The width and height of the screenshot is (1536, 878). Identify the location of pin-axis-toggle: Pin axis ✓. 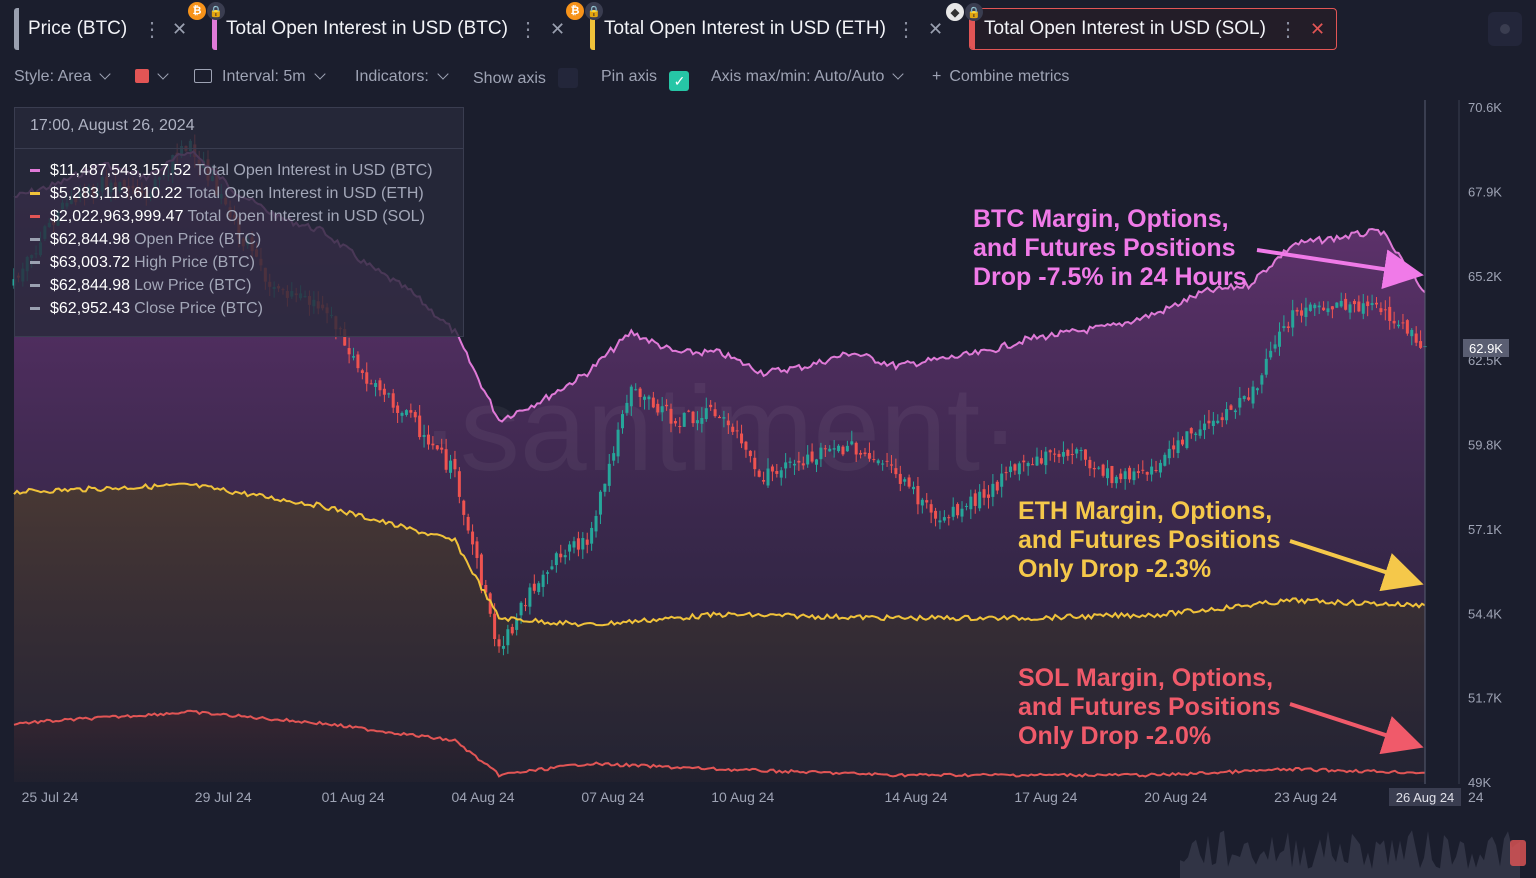
(645, 79).